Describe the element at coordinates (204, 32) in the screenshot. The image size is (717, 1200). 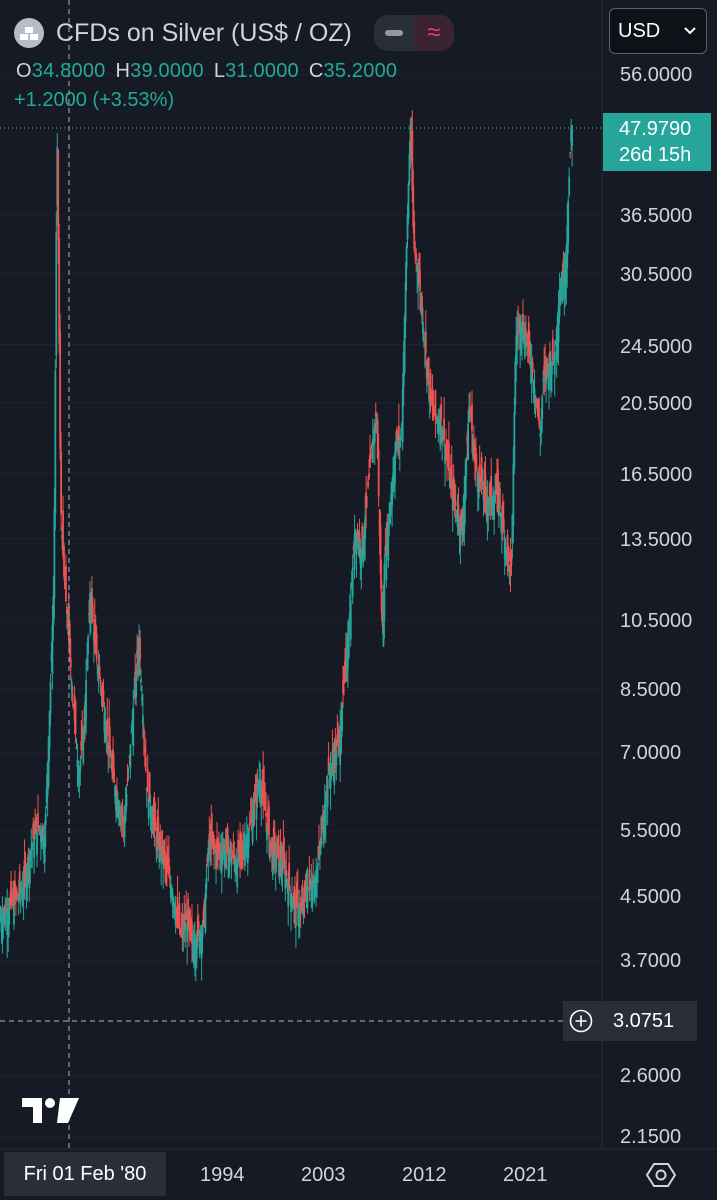
I see `symbol-title: CFDs on Silver (US$ / OZ)` at that location.